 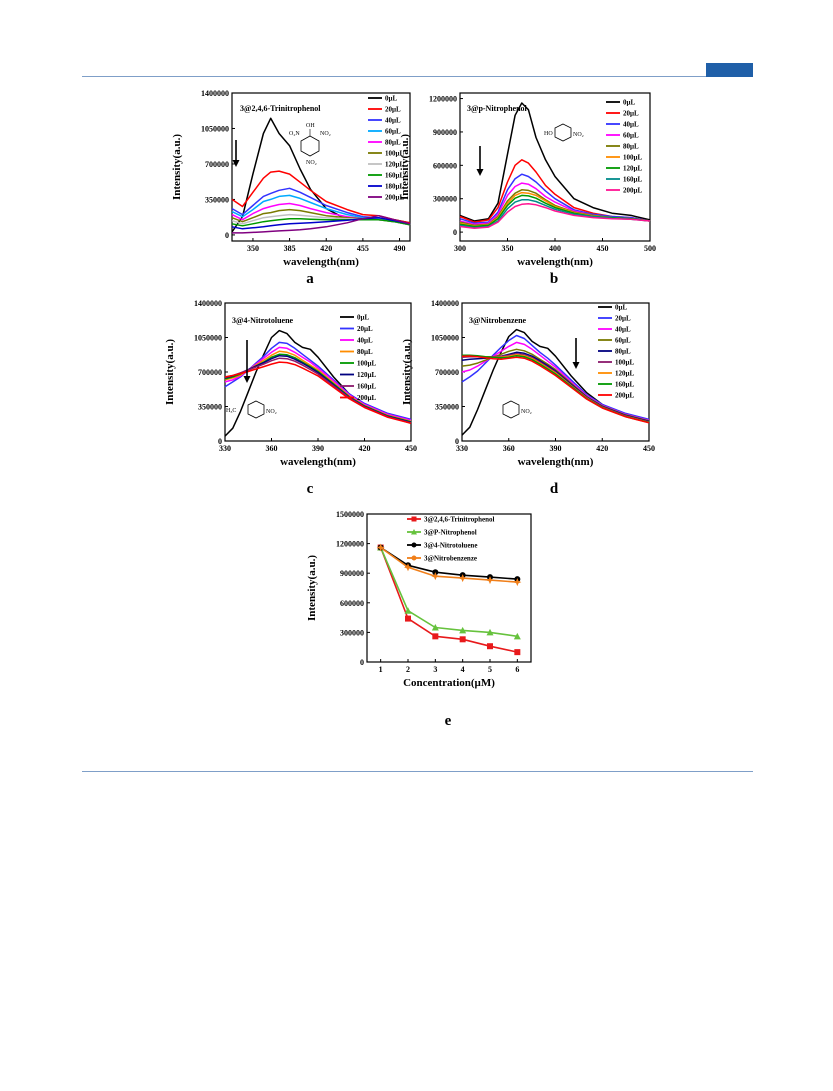 I want to click on chart-title: 3@p-Nitrophenol, so click(x=497, y=108).